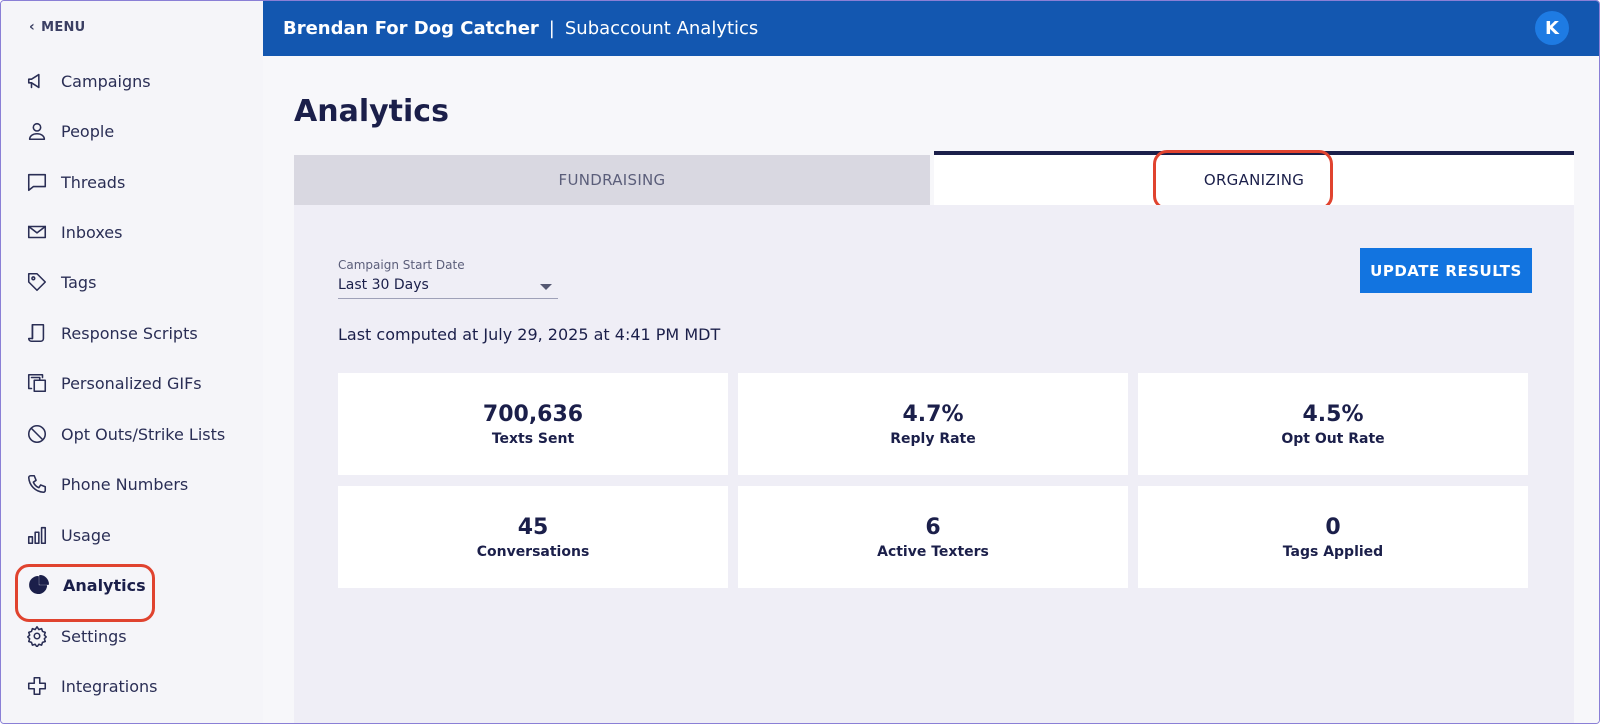 The image size is (1600, 724). I want to click on tab-fundraising: FUNDRAISING, so click(612, 180).